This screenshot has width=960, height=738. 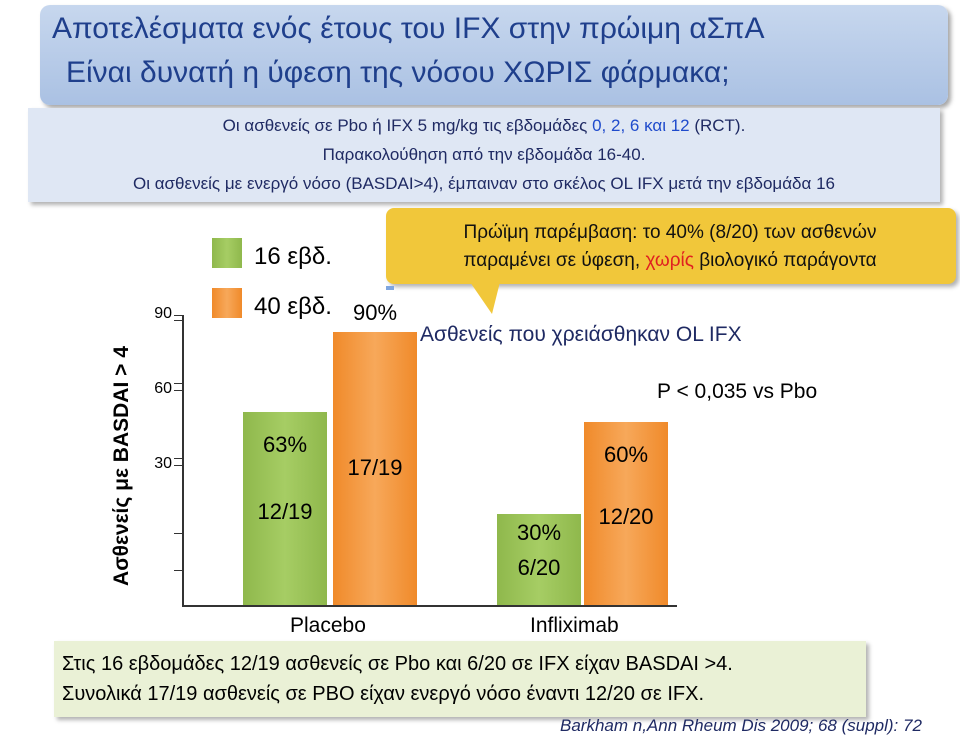 I want to click on legend-swatch-16w, so click(x=227, y=253).